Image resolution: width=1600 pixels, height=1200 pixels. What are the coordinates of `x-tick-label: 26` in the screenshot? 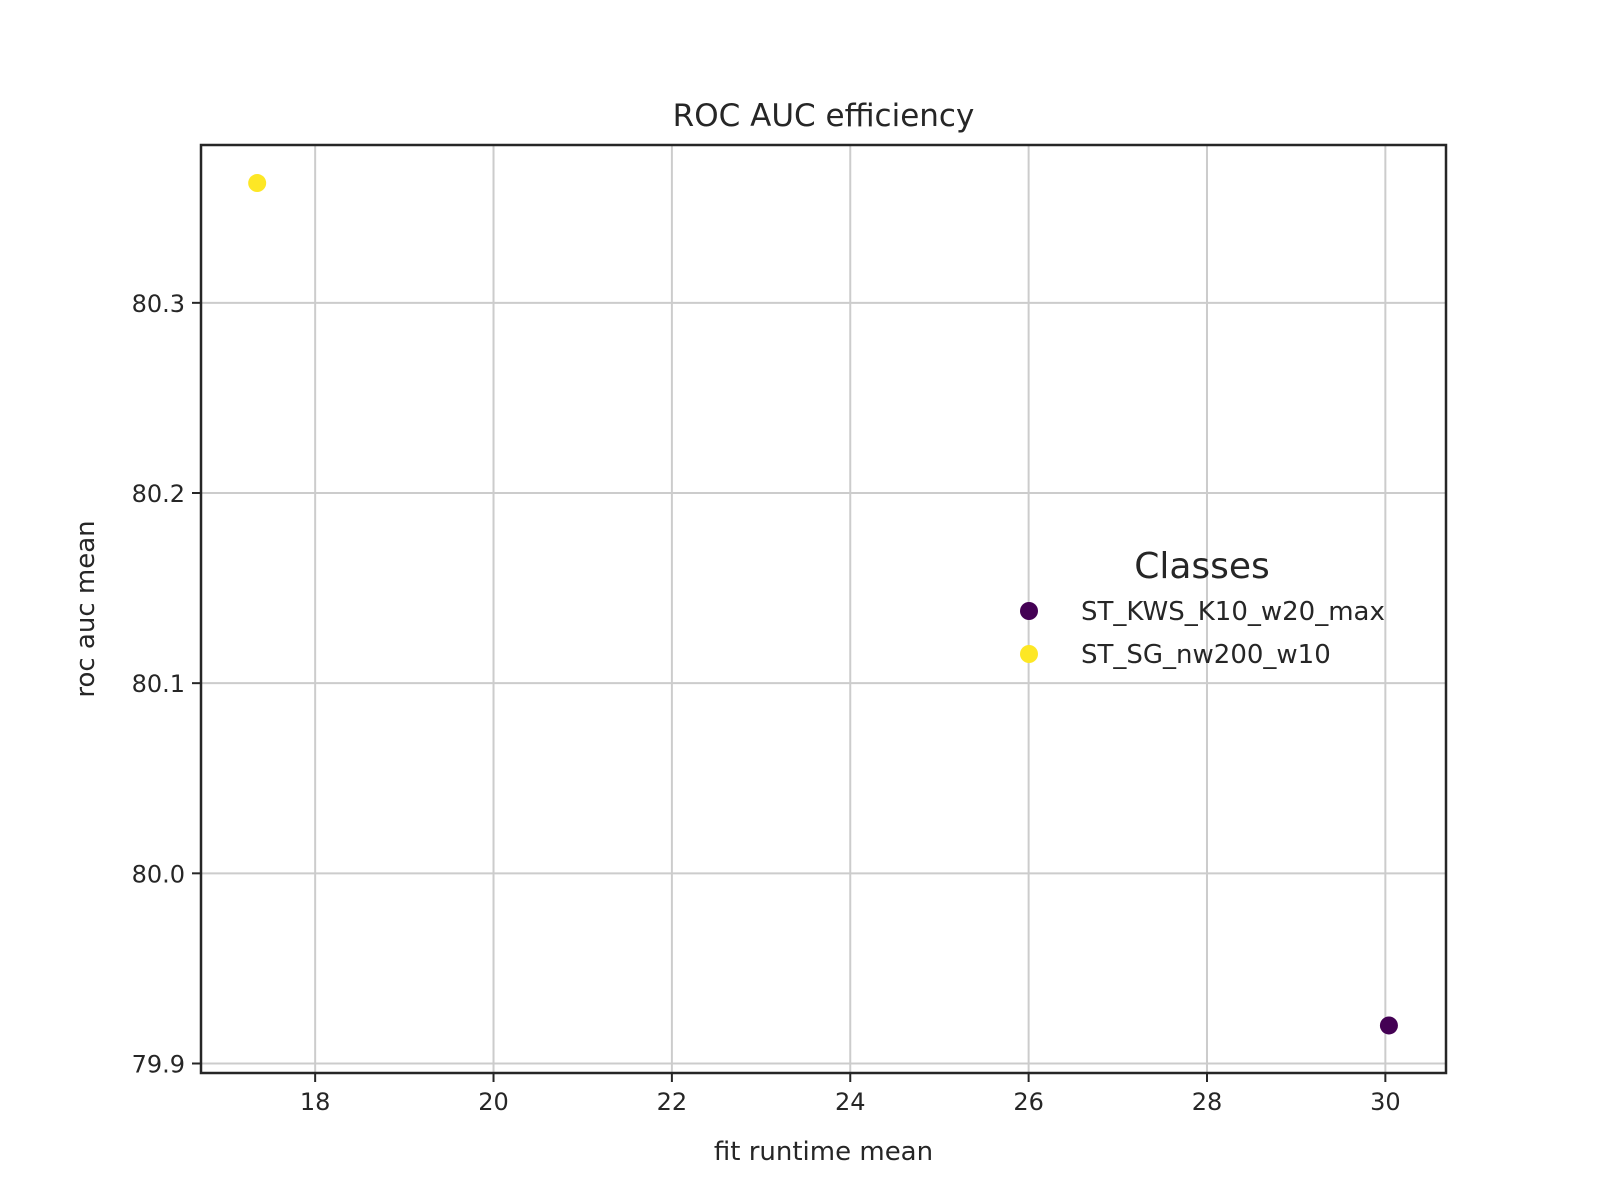 It's located at (1028, 1102).